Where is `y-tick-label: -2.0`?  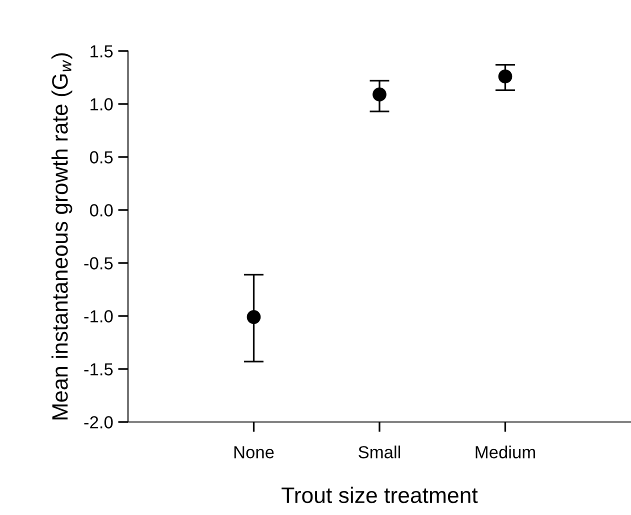
y-tick-label: -2.0 is located at coordinates (98, 422).